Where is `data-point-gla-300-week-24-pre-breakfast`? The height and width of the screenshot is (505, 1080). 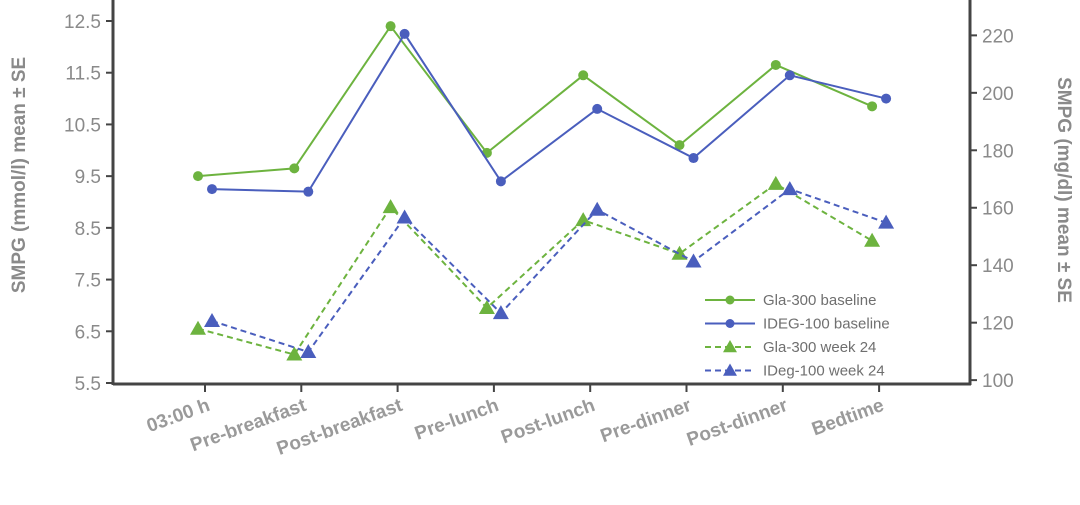 data-point-gla-300-week-24-pre-breakfast is located at coordinates (294, 353).